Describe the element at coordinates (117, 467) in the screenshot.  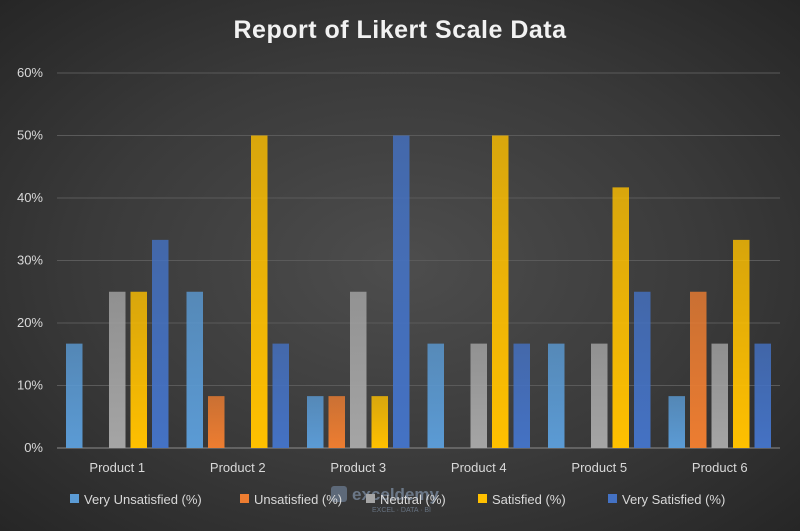
I see `x-tick-label: Product 1` at that location.